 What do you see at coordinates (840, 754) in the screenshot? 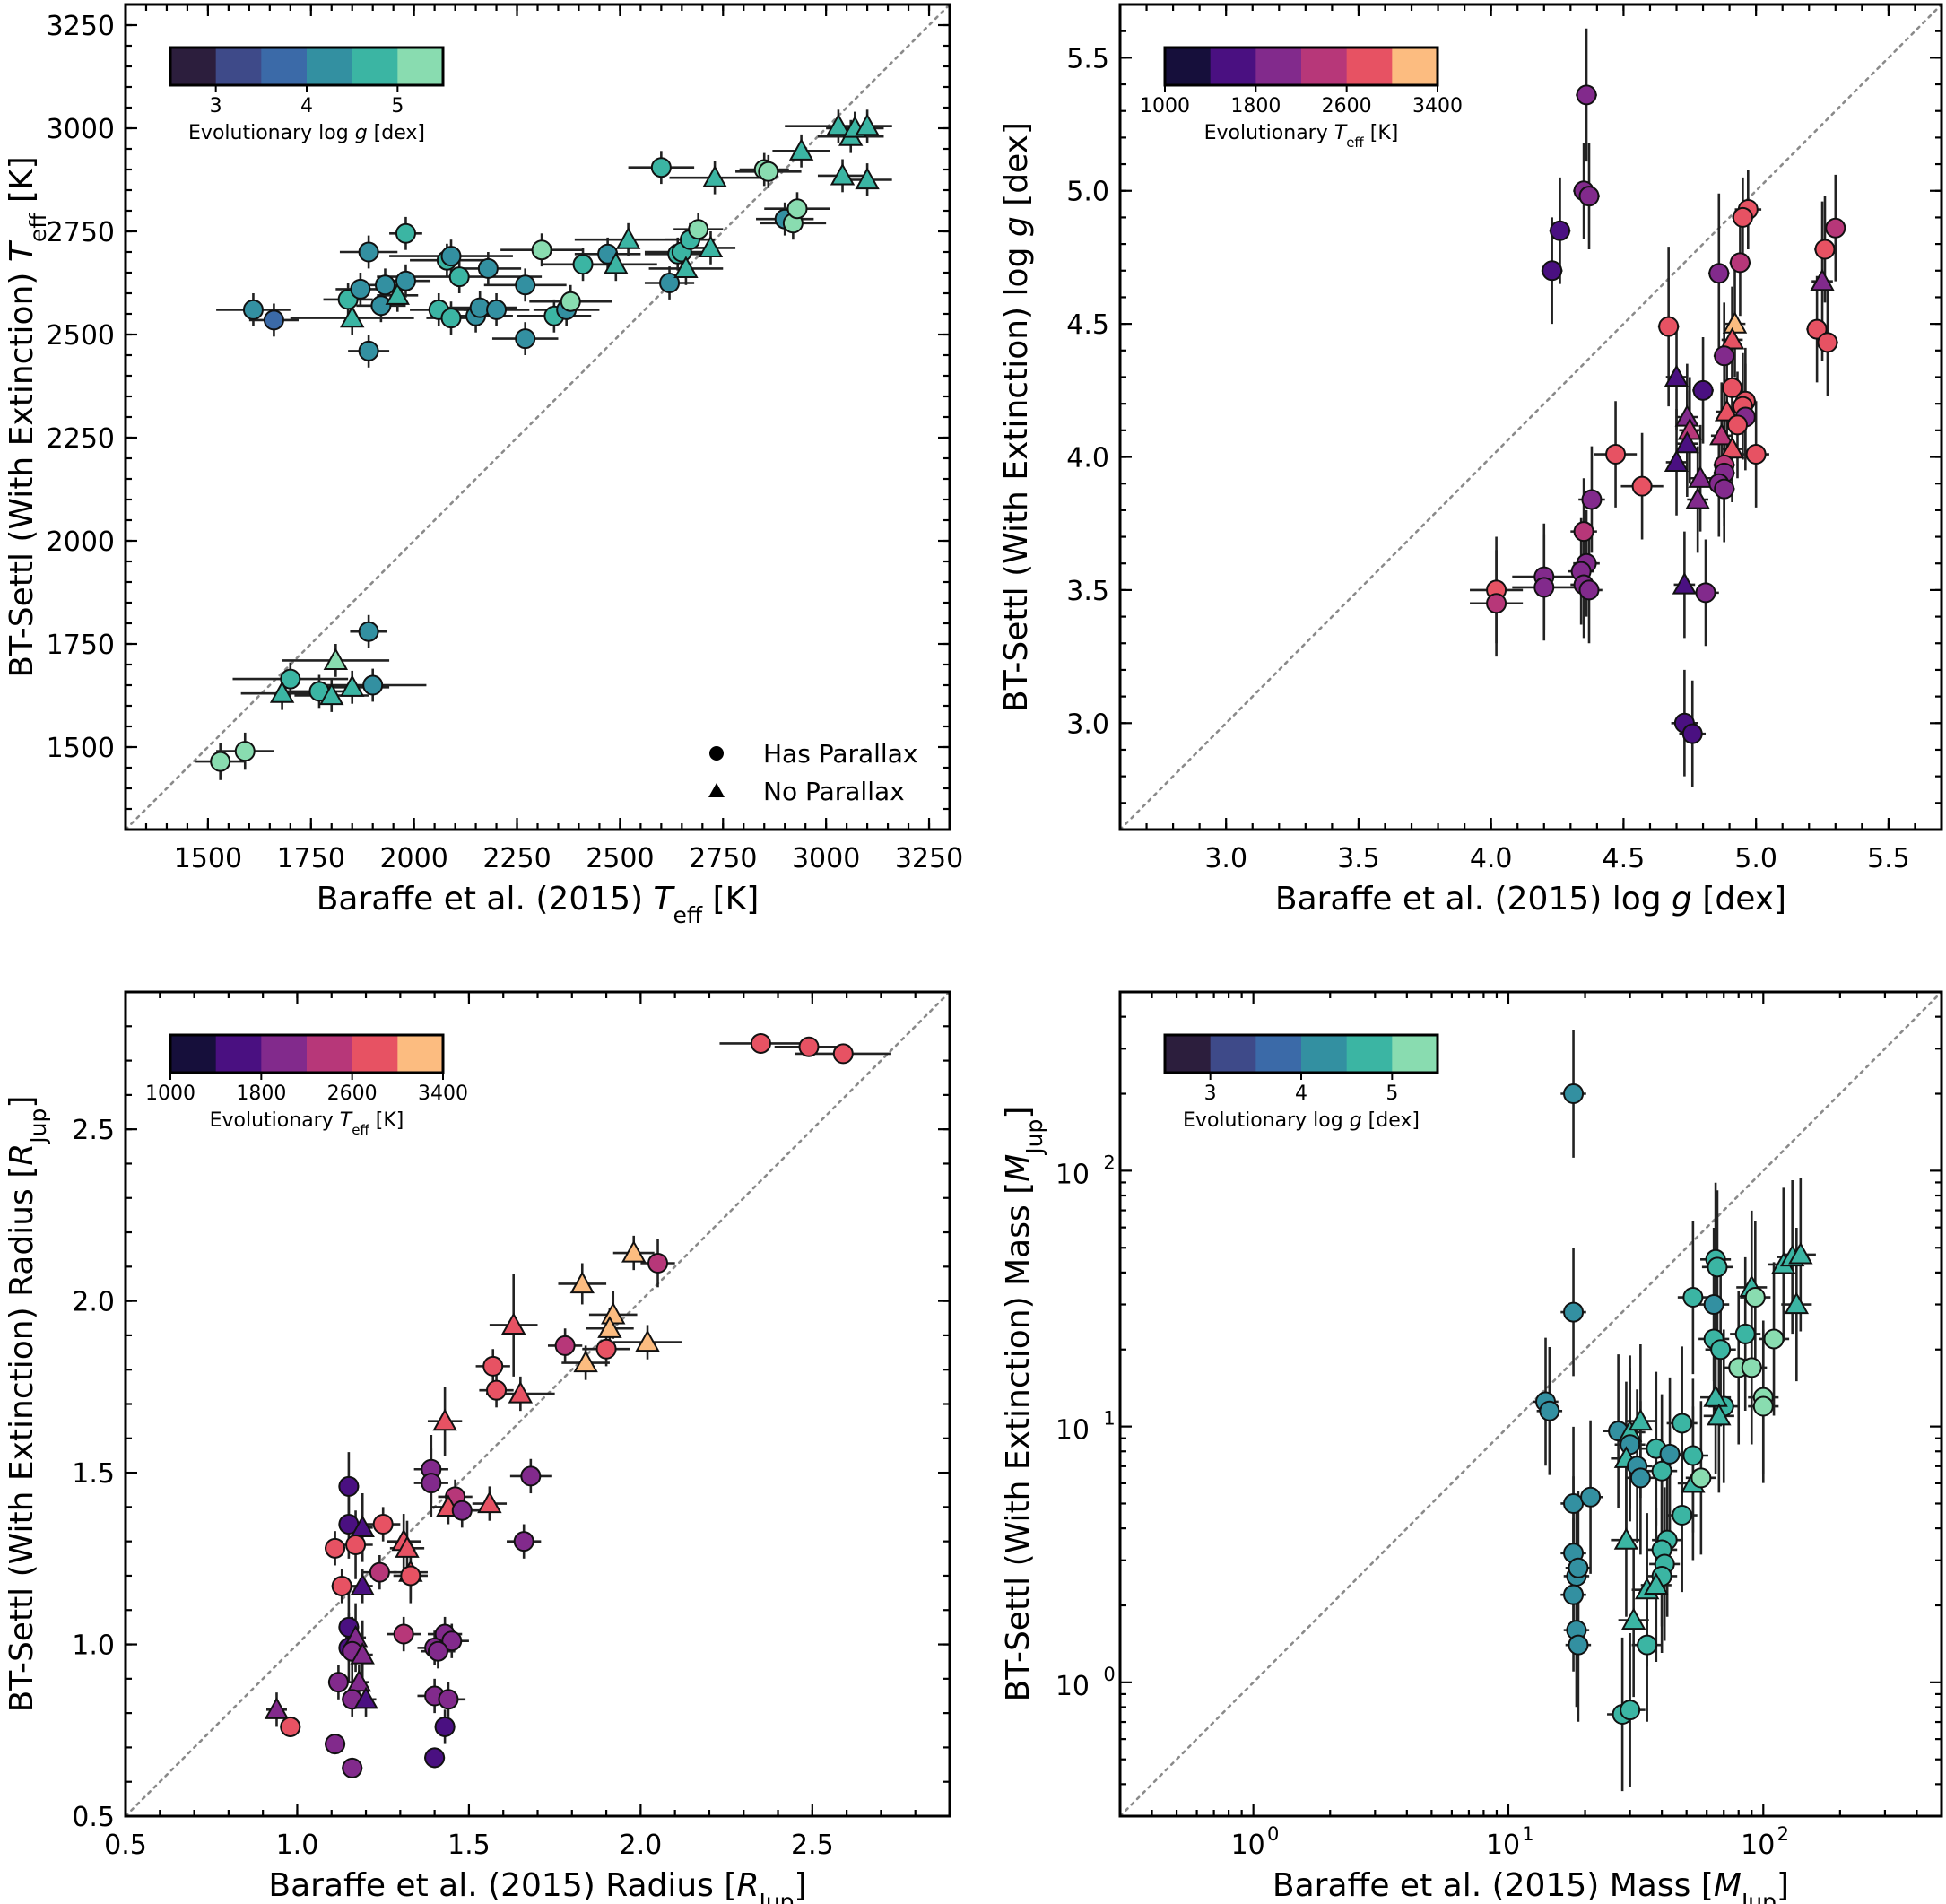
I see `legend-label: Has Parallax` at bounding box center [840, 754].